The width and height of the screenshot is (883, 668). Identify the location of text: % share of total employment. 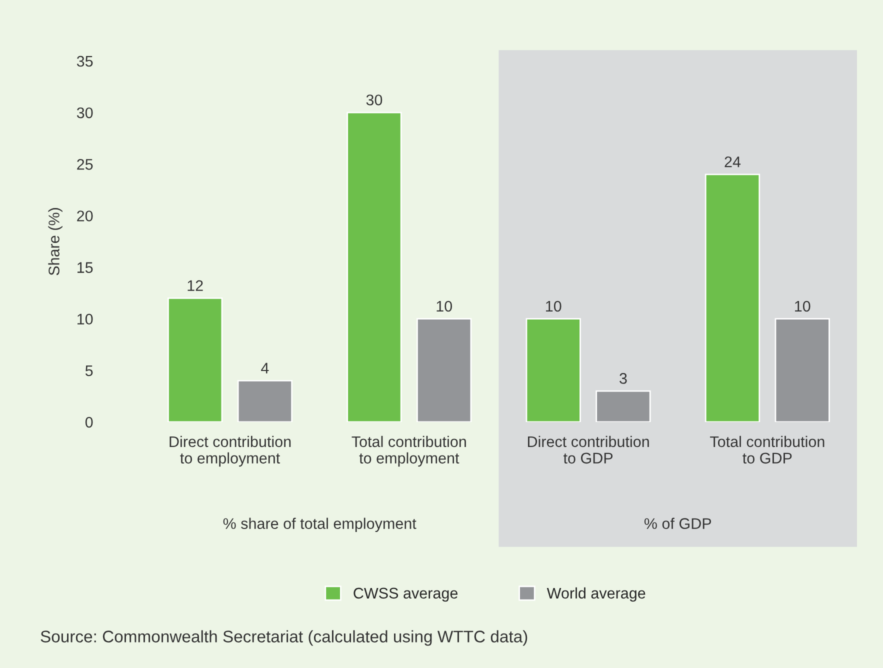
(319, 525).